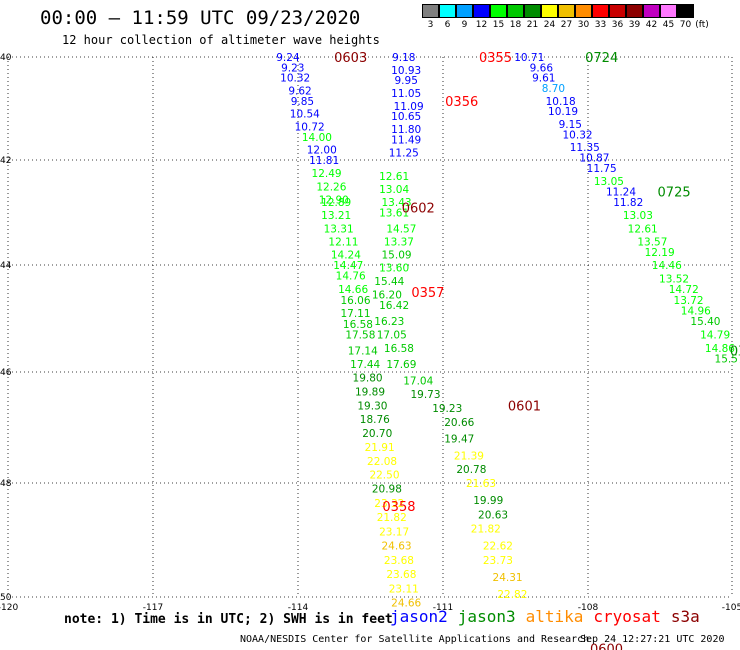  What do you see at coordinates (406, 71) in the screenshot?
I see `wave-height-value: 10.93` at bounding box center [406, 71].